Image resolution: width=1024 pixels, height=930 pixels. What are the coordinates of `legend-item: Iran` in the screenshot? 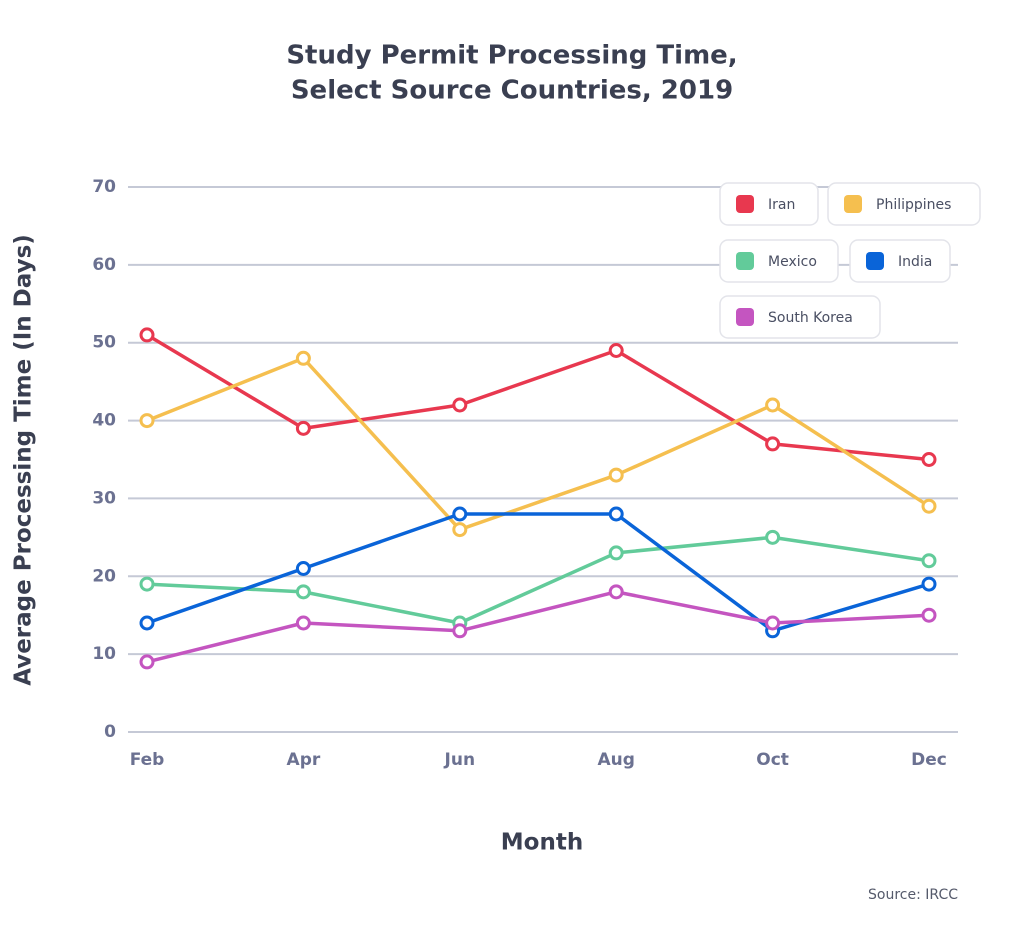 It's located at (769, 204).